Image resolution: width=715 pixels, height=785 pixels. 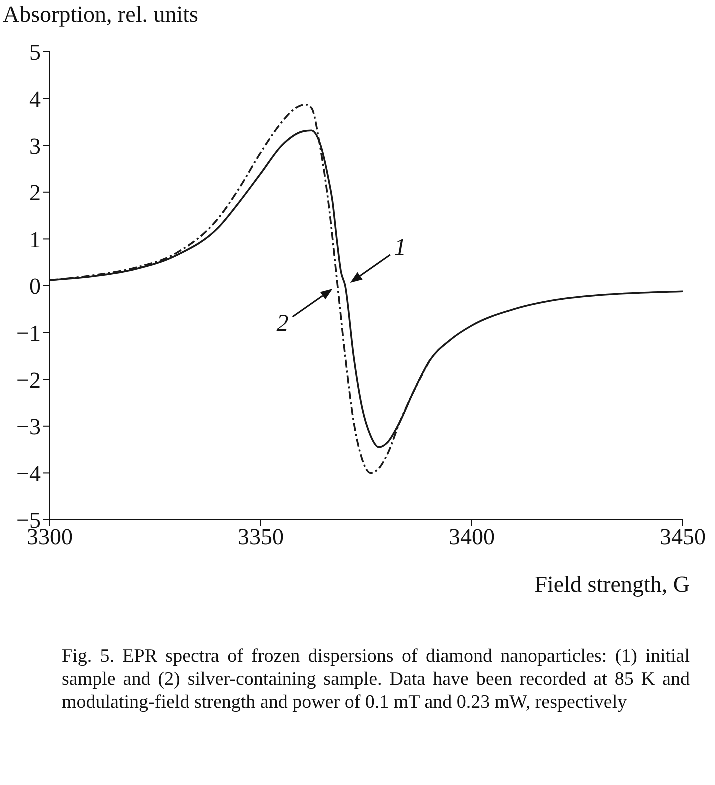 What do you see at coordinates (261, 537) in the screenshot?
I see `x-tick-label: 3350` at bounding box center [261, 537].